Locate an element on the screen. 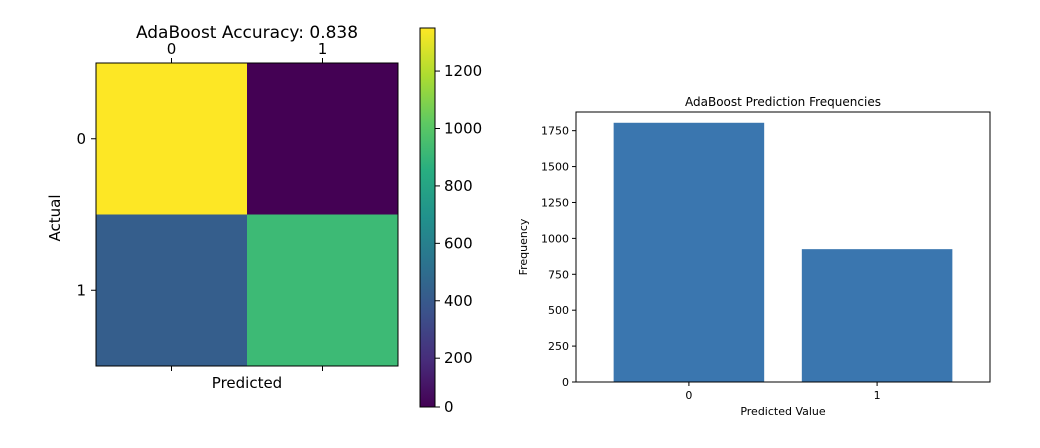  colorbar-ticks: 0 200 400 600 800 1000 1200 is located at coordinates (458, 239).